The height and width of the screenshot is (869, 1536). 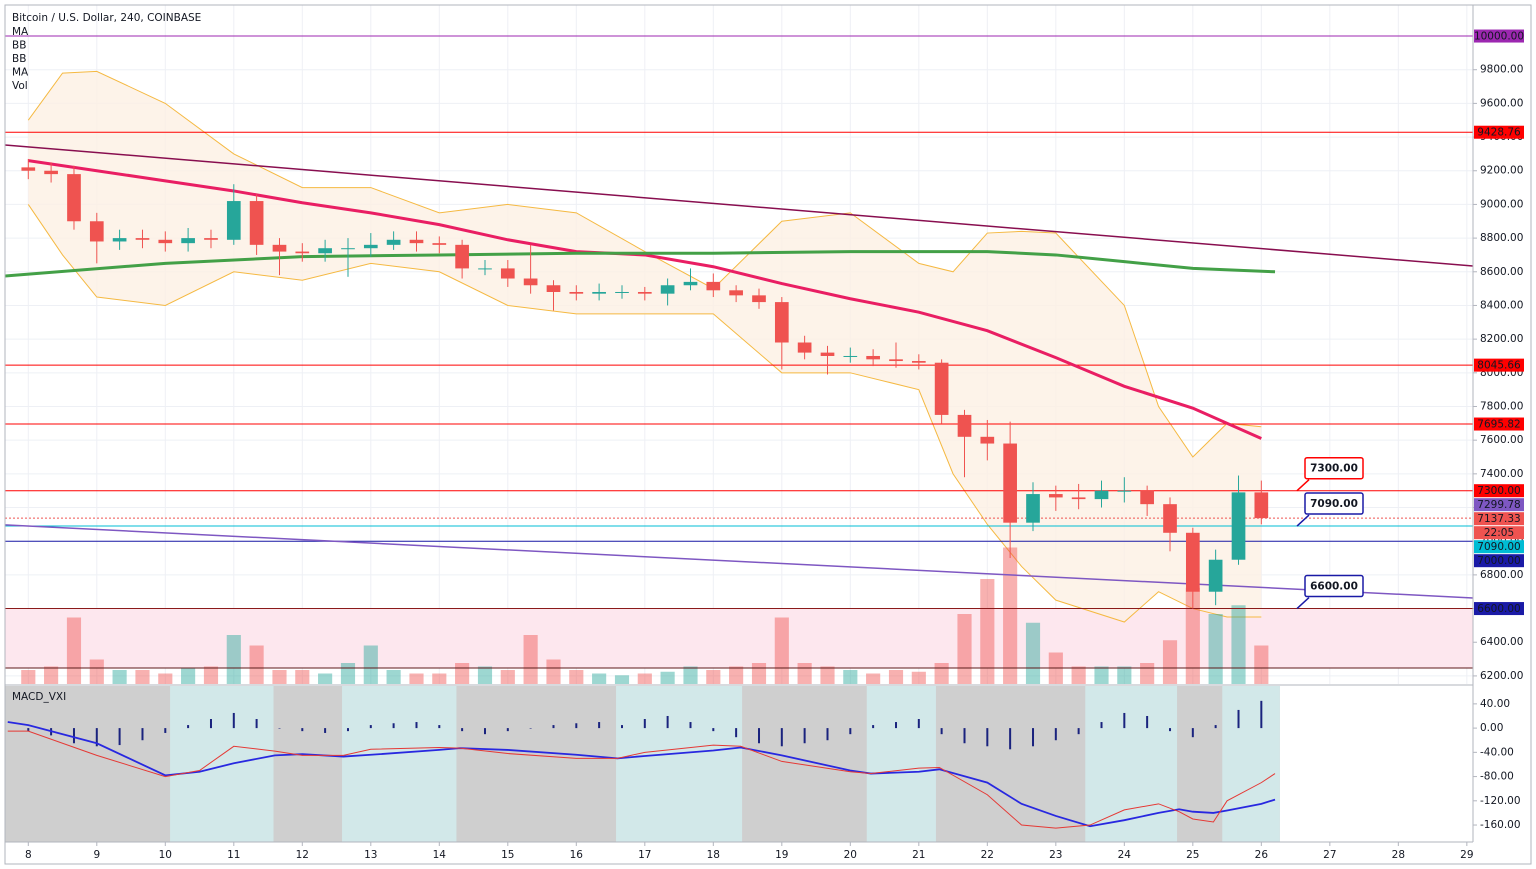 What do you see at coordinates (1125, 855) in the screenshot?
I see `x-tick-label: 24` at bounding box center [1125, 855].